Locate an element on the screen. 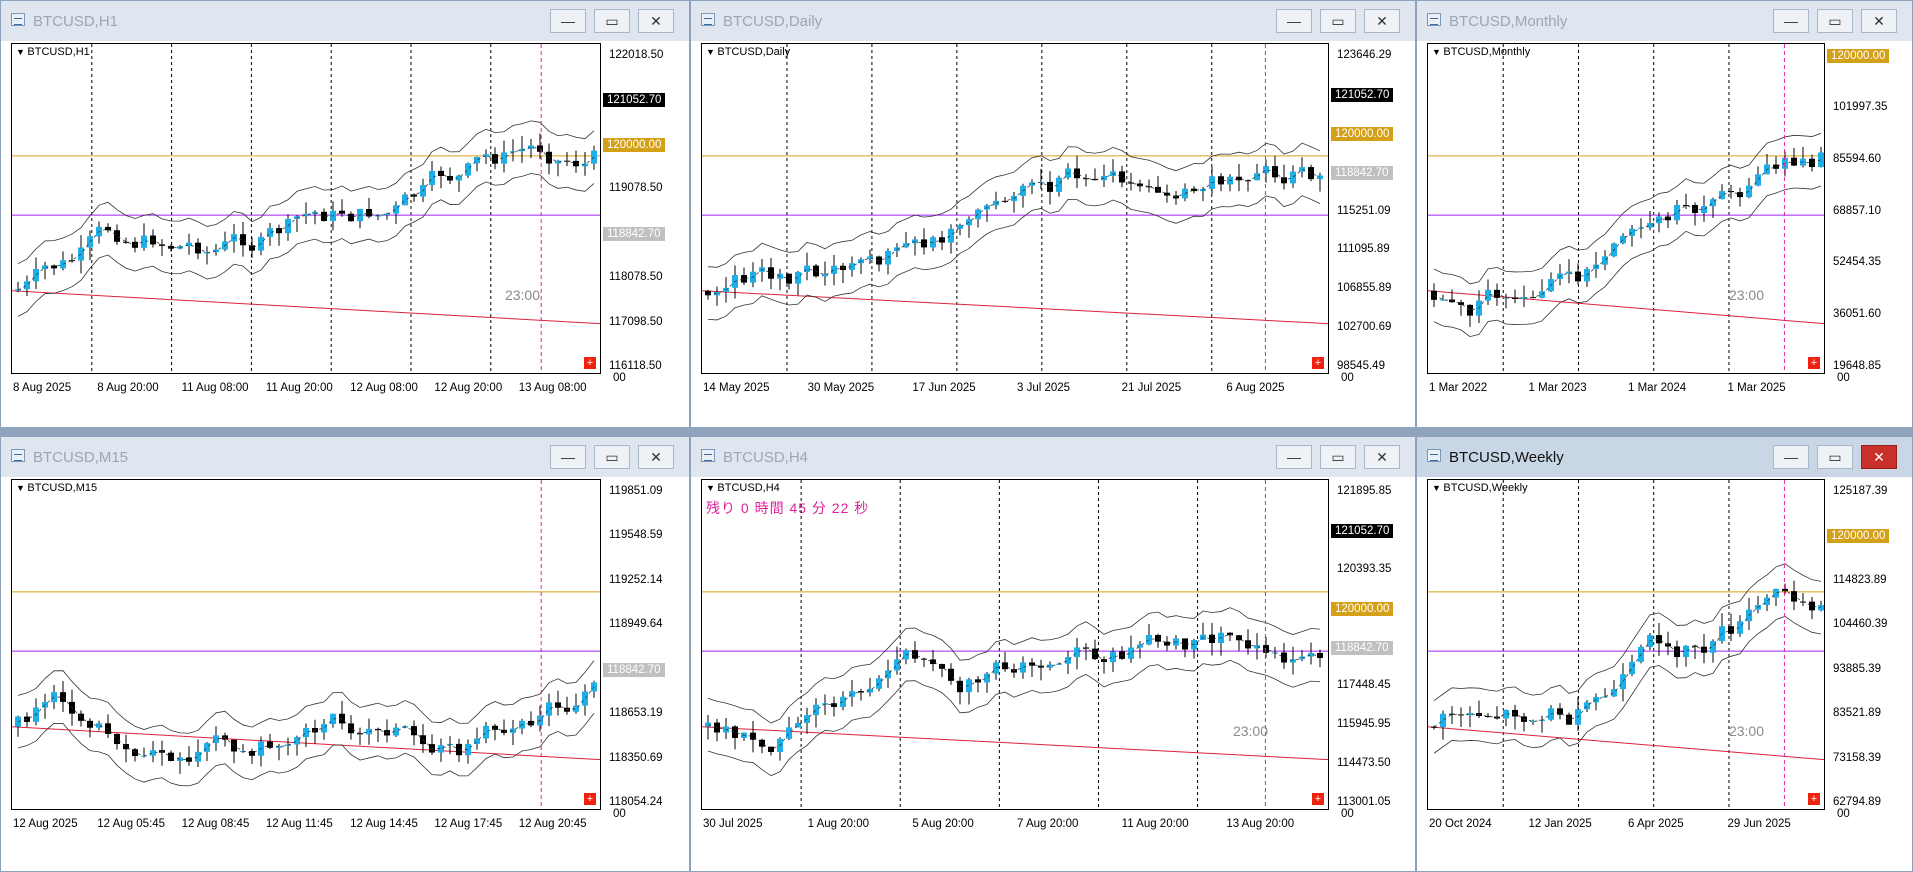 This screenshot has height=872, width=1913. time-tick: 29 Jun 2025 is located at coordinates (1759, 824).